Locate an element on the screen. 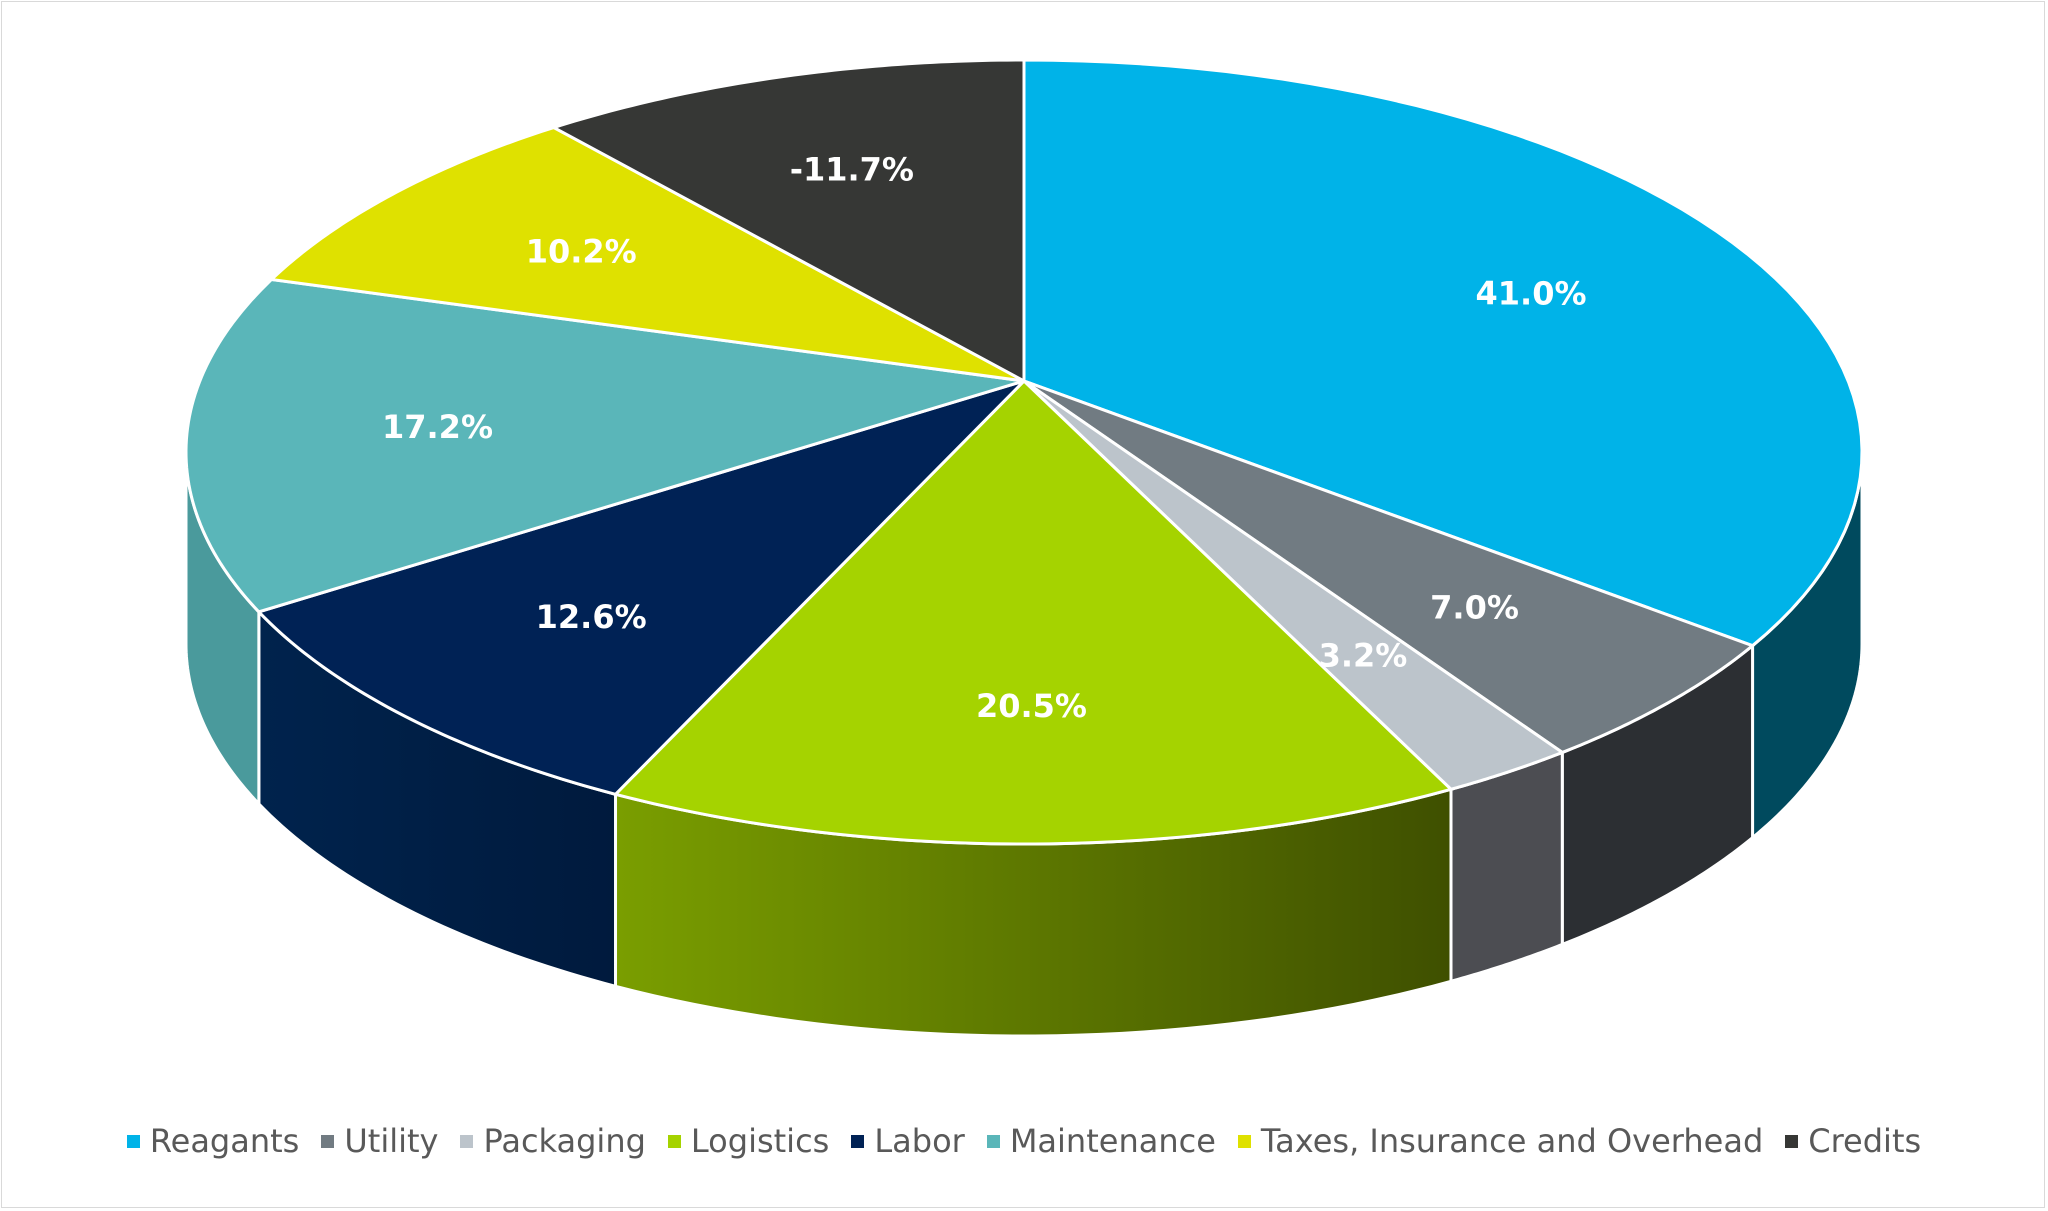 The width and height of the screenshot is (2048, 1211). pie-slice-utility is located at coordinates (1389, 567).